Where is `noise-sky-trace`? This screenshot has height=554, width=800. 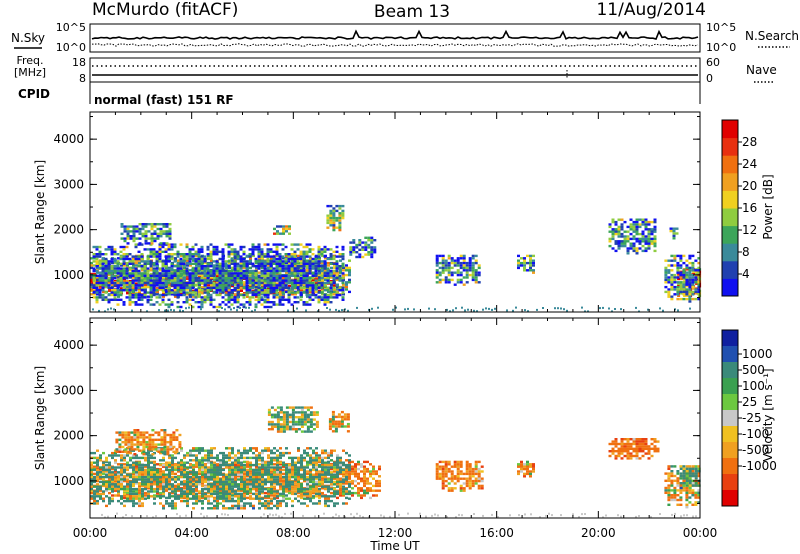
noise-sky-trace is located at coordinates (395, 34).